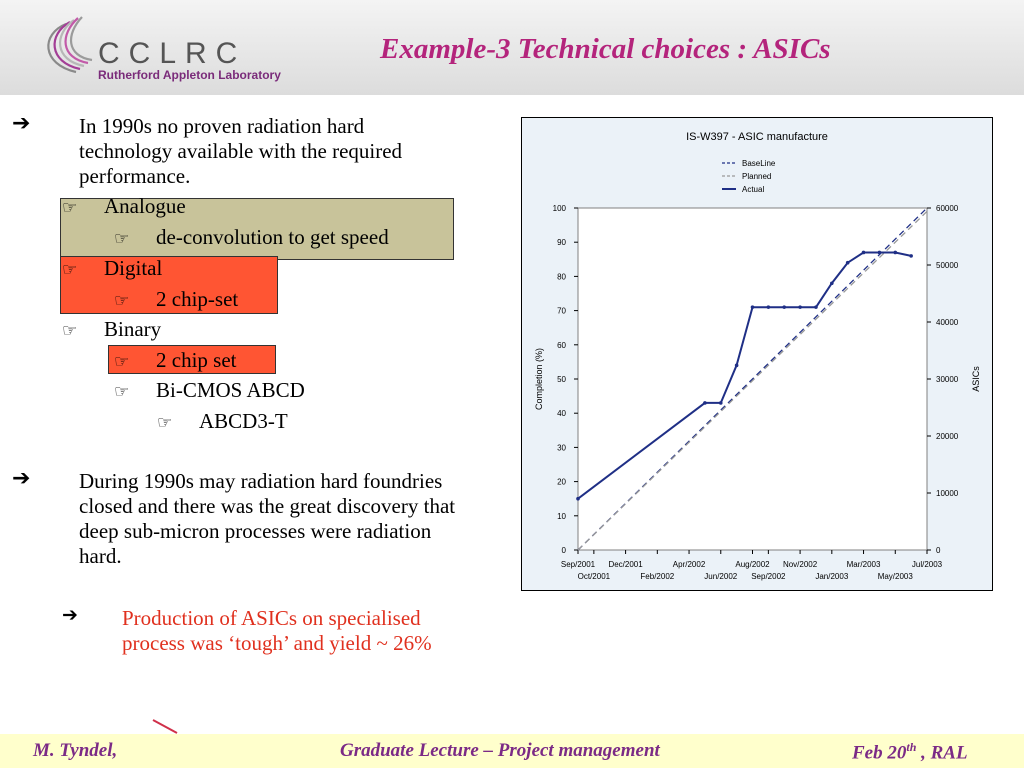 The width and height of the screenshot is (1024, 768). What do you see at coordinates (169, 285) in the screenshot?
I see `digital-highlight` at bounding box center [169, 285].